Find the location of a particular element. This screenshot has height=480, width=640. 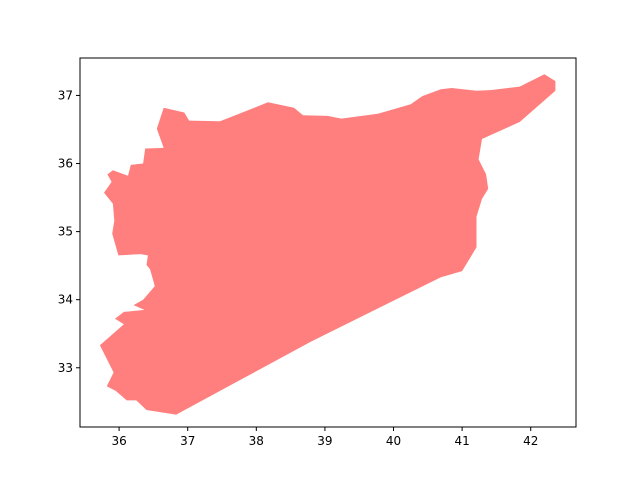

y-tick-label: 33 is located at coordinates (65, 368).